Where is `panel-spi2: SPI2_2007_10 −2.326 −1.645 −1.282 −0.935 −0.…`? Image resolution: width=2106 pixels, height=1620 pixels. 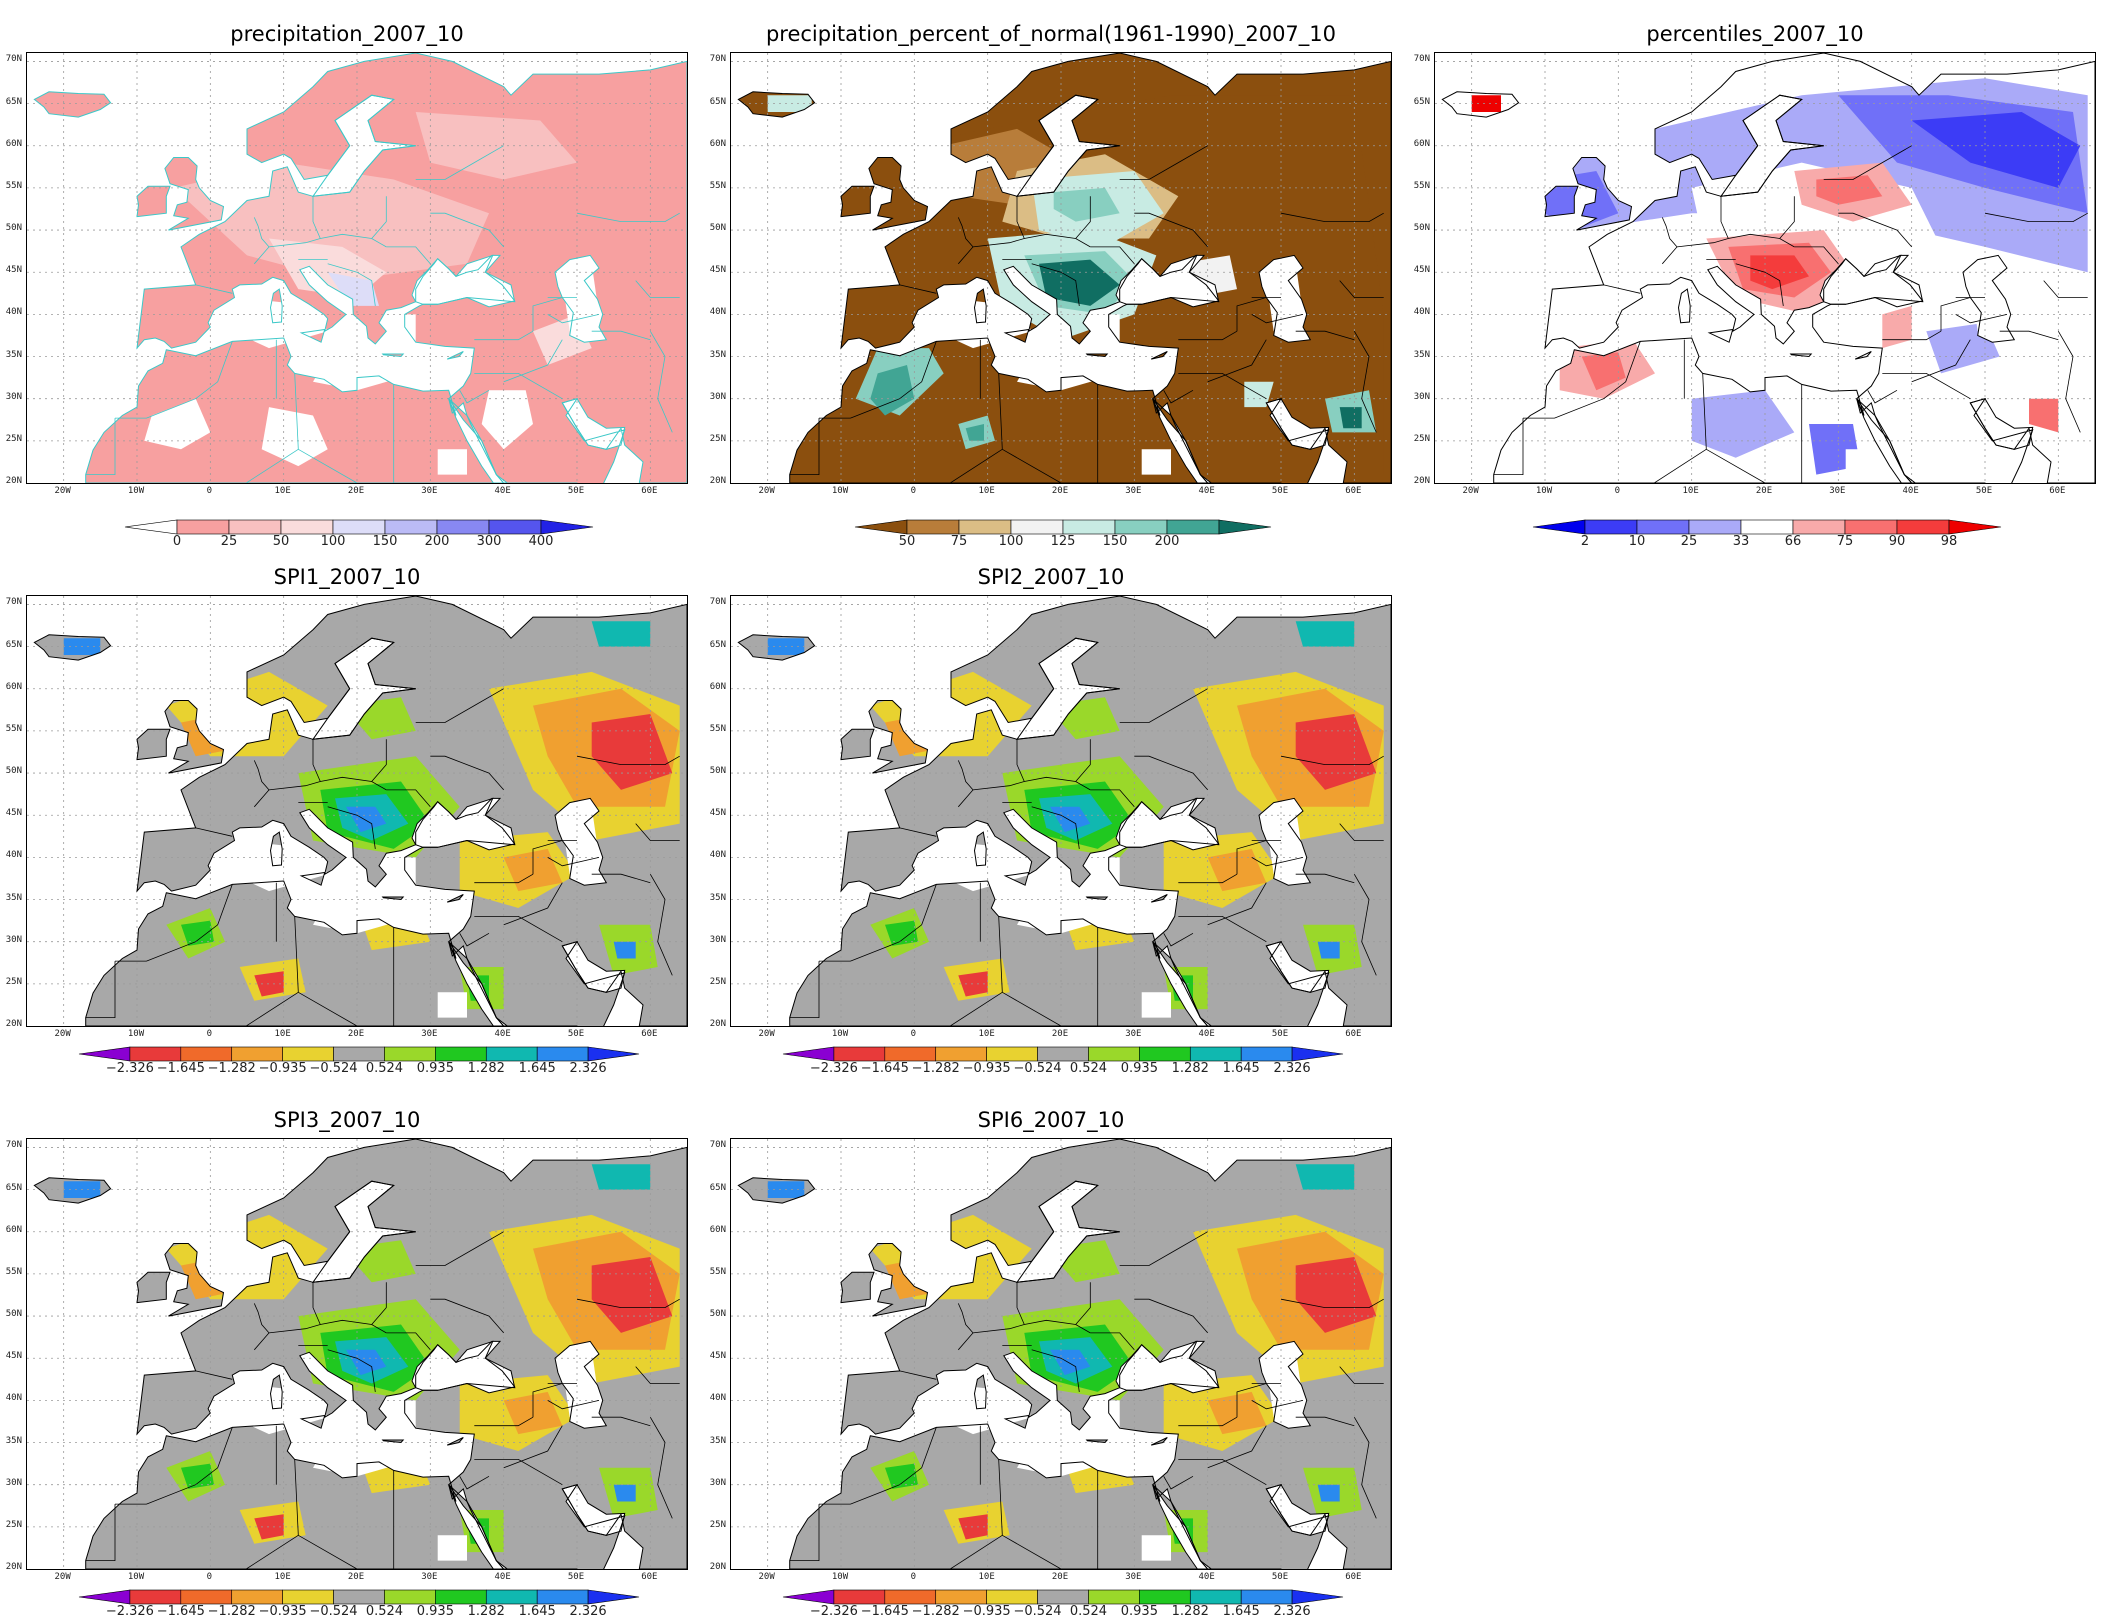
panel-spi2: SPI2_2007_10 −2.326 −1.645 −1.282 −0.935 −0.… is located at coordinates (1051, 819).